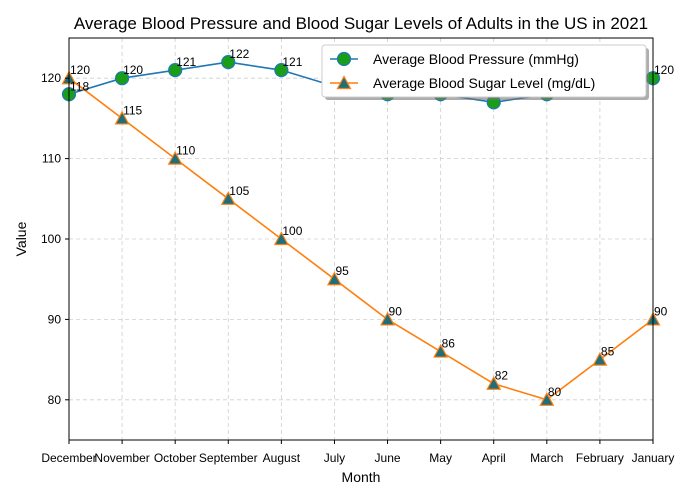 The height and width of the screenshot is (500, 700). What do you see at coordinates (502, 376) in the screenshot?
I see `data-label: 82` at bounding box center [502, 376].